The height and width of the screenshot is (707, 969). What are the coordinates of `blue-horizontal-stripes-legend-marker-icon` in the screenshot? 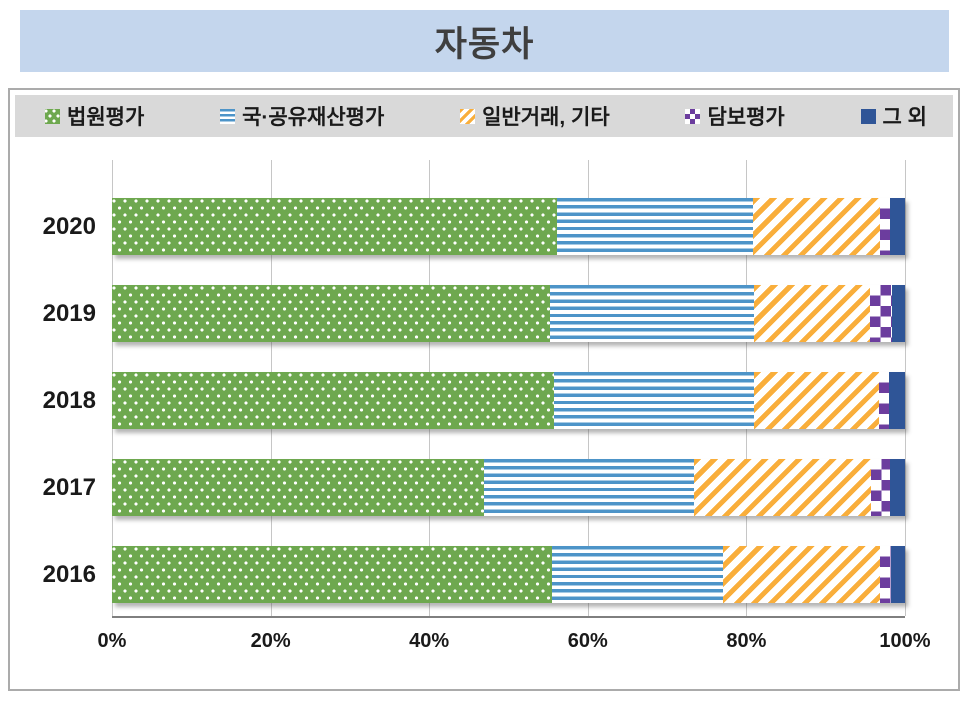 It's located at (228, 116).